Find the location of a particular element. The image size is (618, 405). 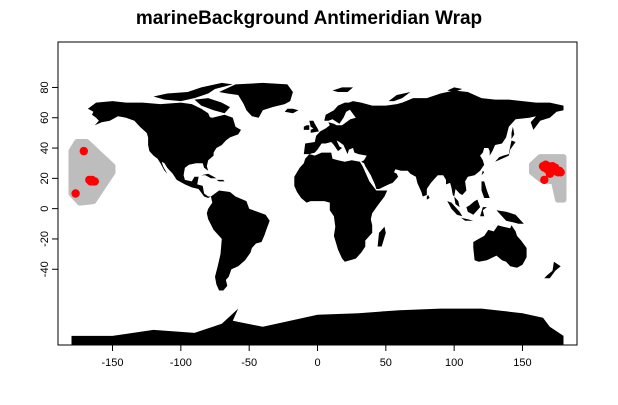

land-philippines is located at coordinates (485, 189).